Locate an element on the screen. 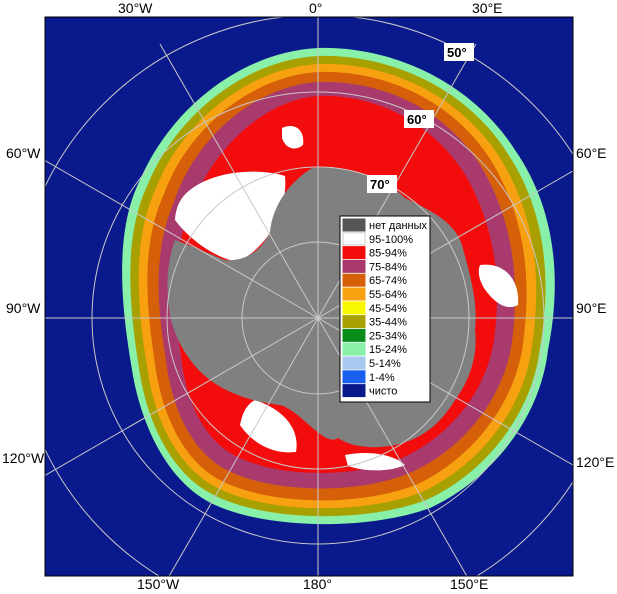  svg-text: 70° is located at coordinates (380, 184).